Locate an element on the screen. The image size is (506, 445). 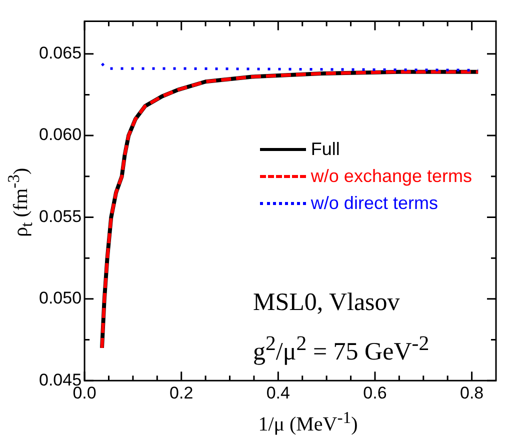
x-tick-label: 0.4 is located at coordinates (278, 392).